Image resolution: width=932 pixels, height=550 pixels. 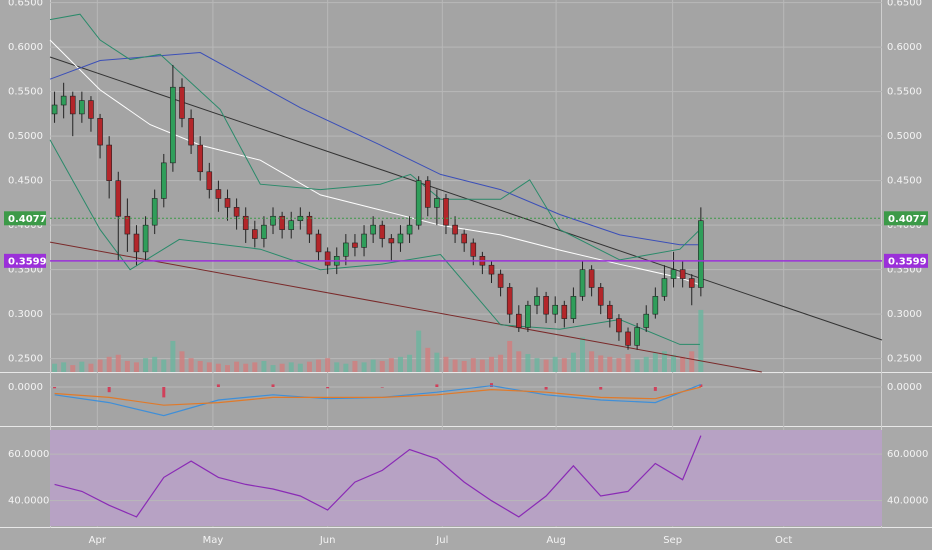 I want to click on x-tick-label: Apr, so click(x=98, y=540).